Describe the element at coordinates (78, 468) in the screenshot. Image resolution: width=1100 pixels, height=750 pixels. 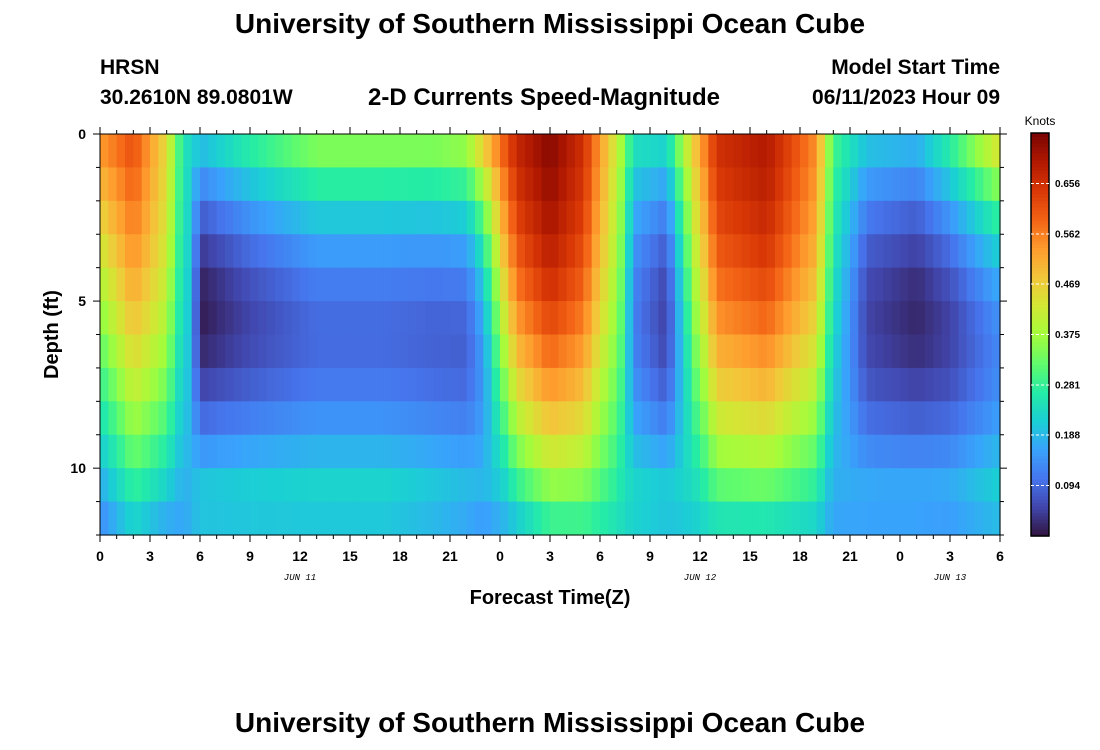
I see `y-tick-label: 10` at that location.